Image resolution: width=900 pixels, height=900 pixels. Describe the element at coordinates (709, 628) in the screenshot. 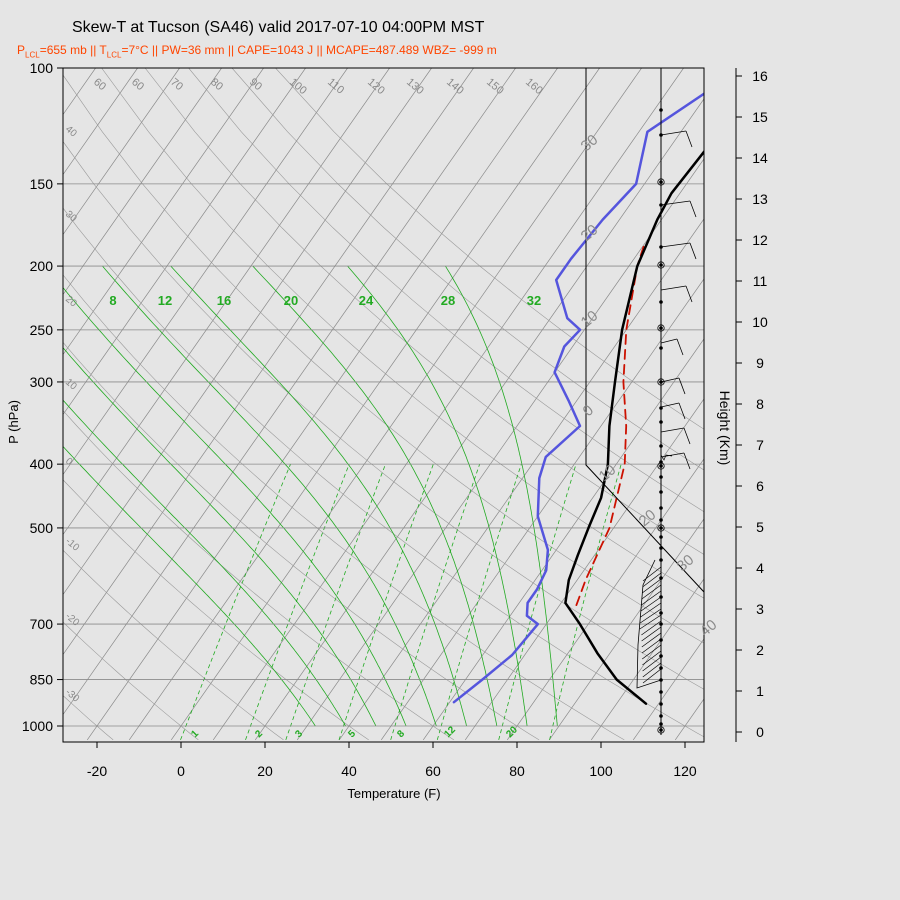

I see `isotherm-label-right: 40` at that location.